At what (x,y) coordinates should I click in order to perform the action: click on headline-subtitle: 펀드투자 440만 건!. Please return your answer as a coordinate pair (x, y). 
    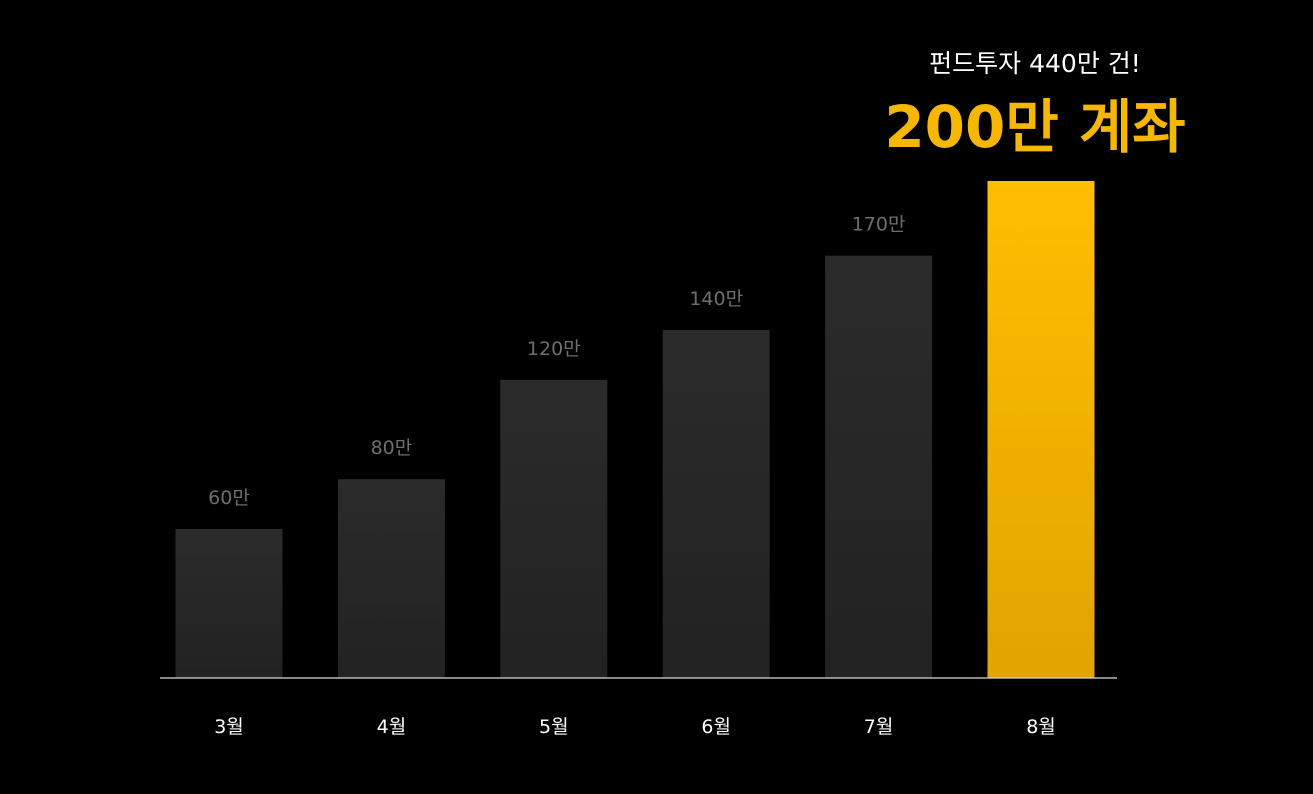
    Looking at the image, I should click on (1035, 63).